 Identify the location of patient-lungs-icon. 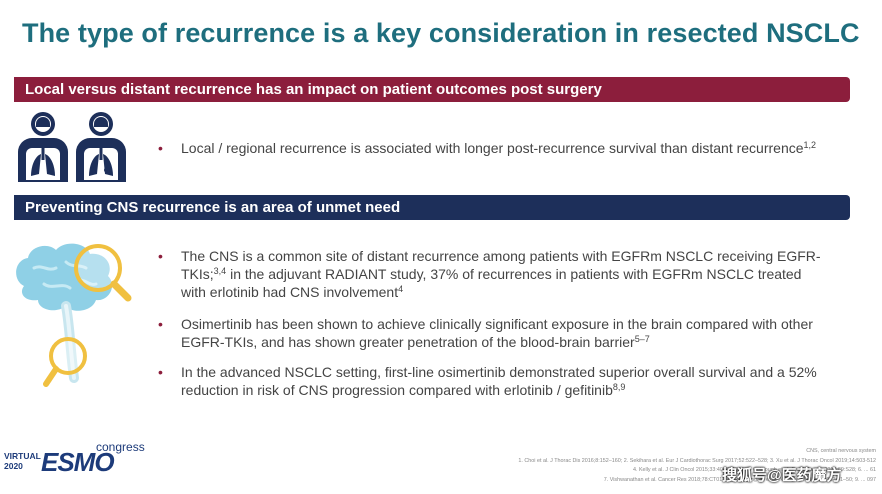
(72, 147).